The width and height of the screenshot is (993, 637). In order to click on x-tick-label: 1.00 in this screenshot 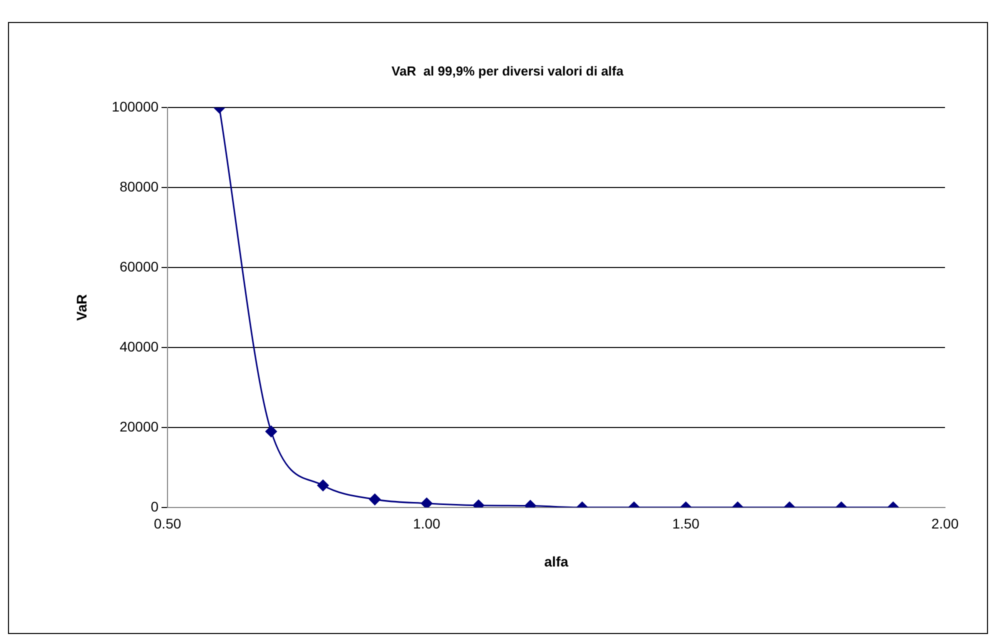, I will do `click(427, 524)`.